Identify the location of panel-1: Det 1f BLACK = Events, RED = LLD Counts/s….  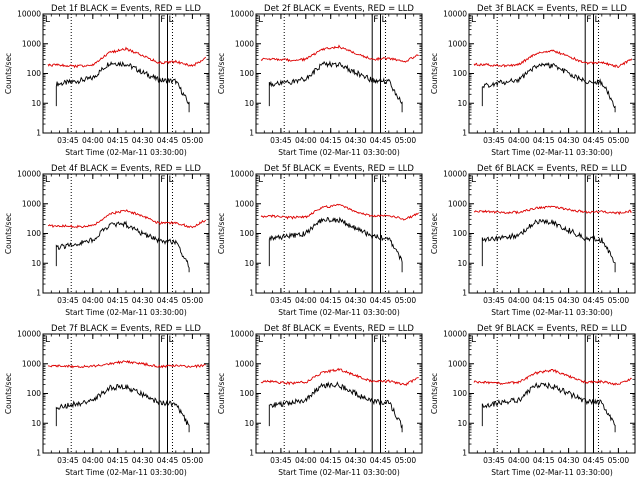
(107, 80).